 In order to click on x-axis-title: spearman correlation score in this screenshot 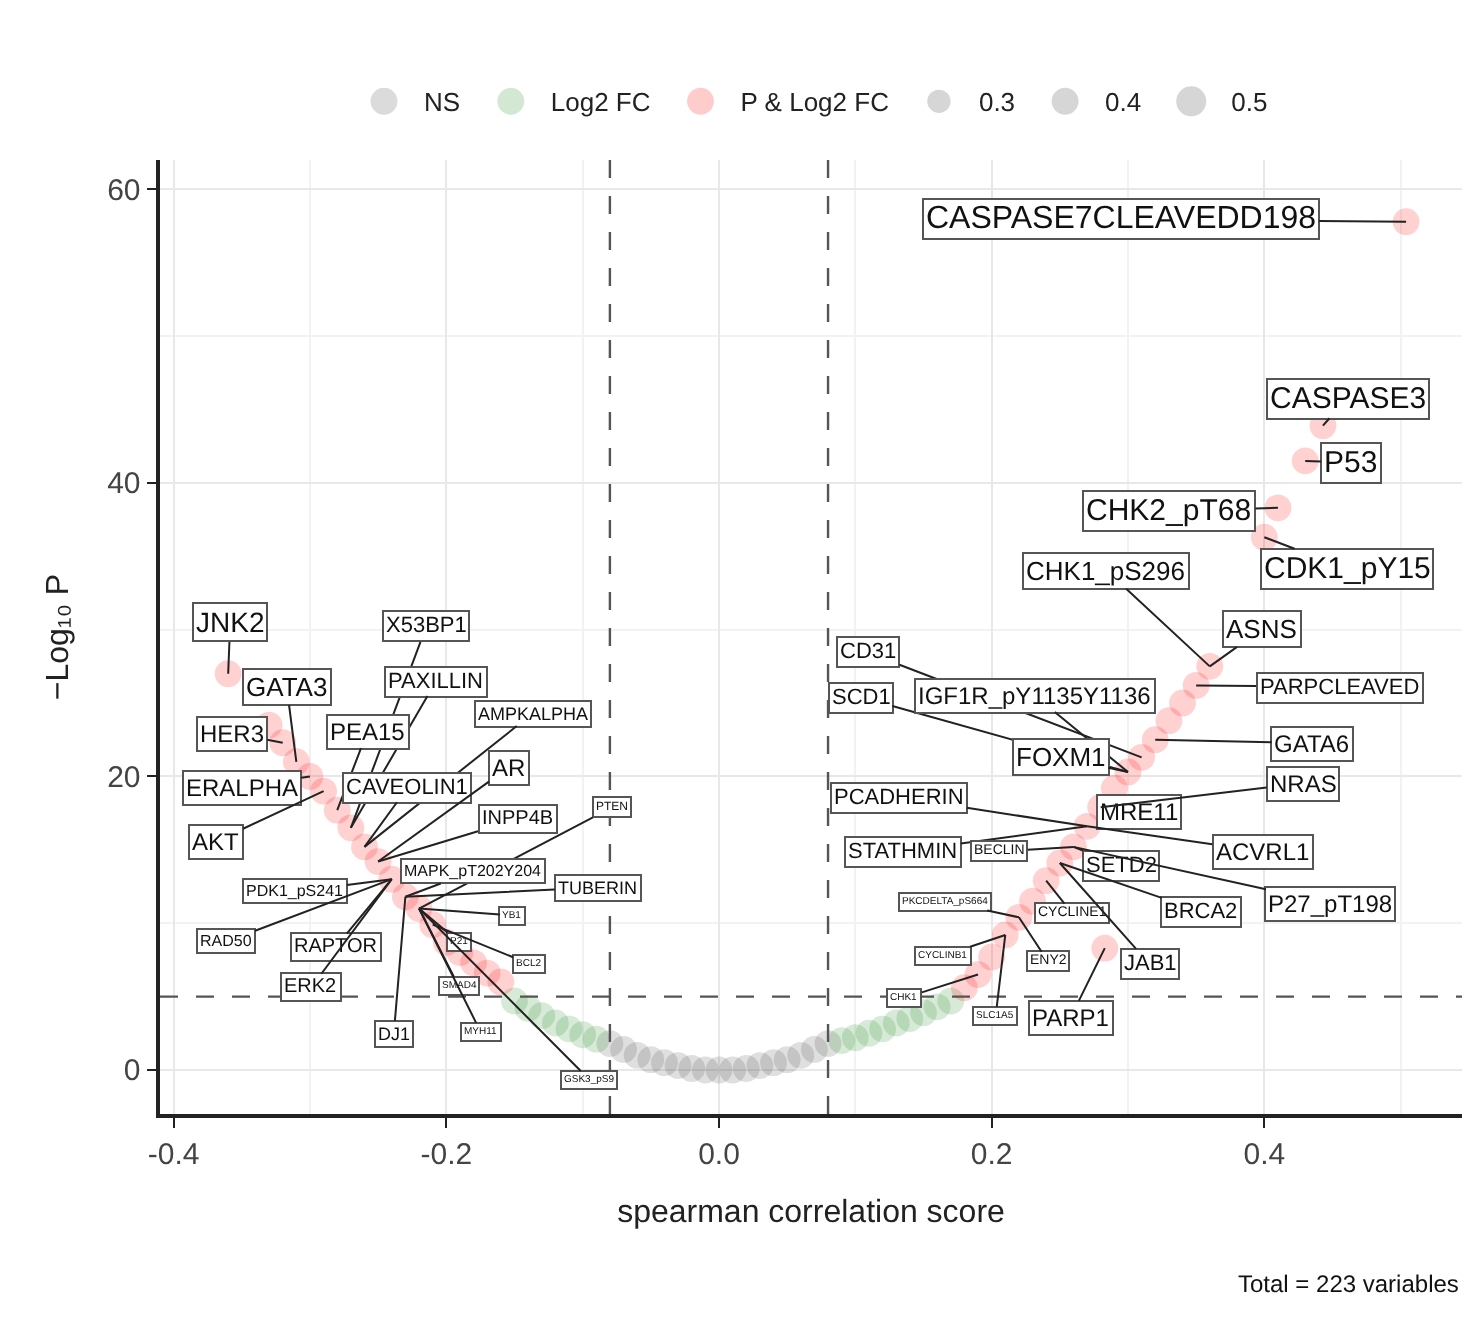, I will do `click(811, 1212)`.